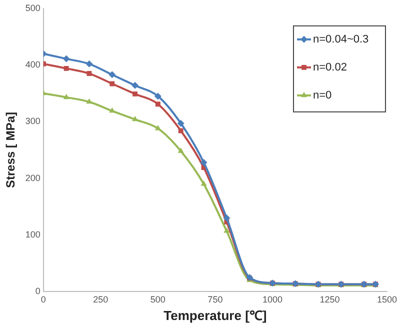 The image size is (400, 324). Describe the element at coordinates (330, 299) in the screenshot. I see `x-tick-label: 1250` at that location.